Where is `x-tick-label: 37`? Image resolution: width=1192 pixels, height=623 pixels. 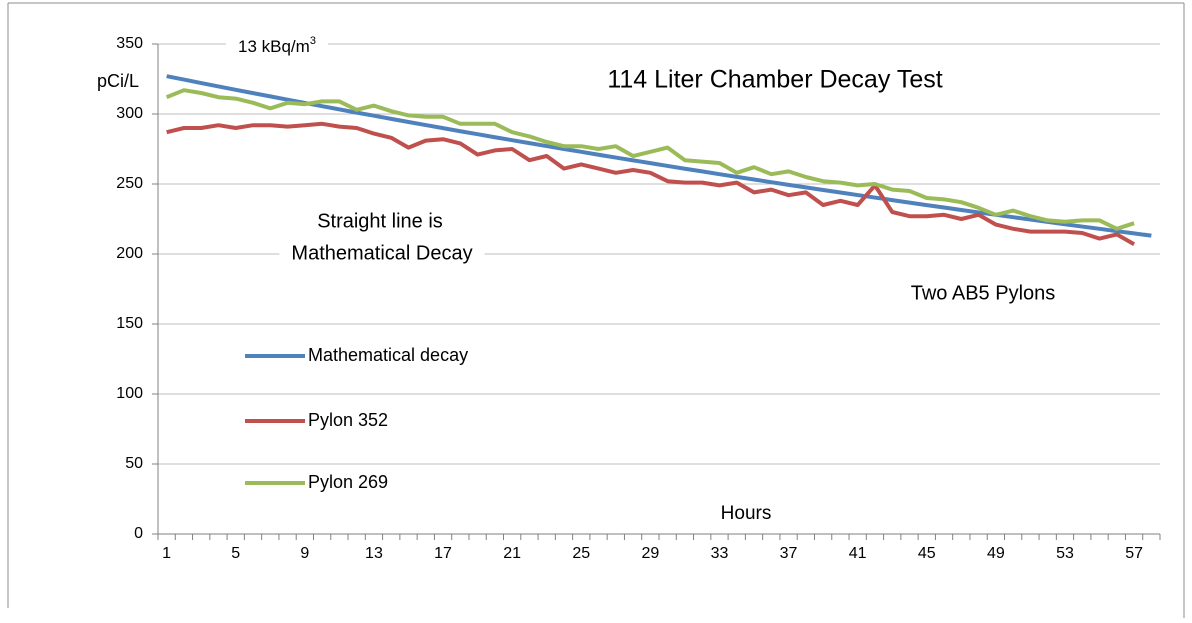
x-tick-label: 37 is located at coordinates (789, 553).